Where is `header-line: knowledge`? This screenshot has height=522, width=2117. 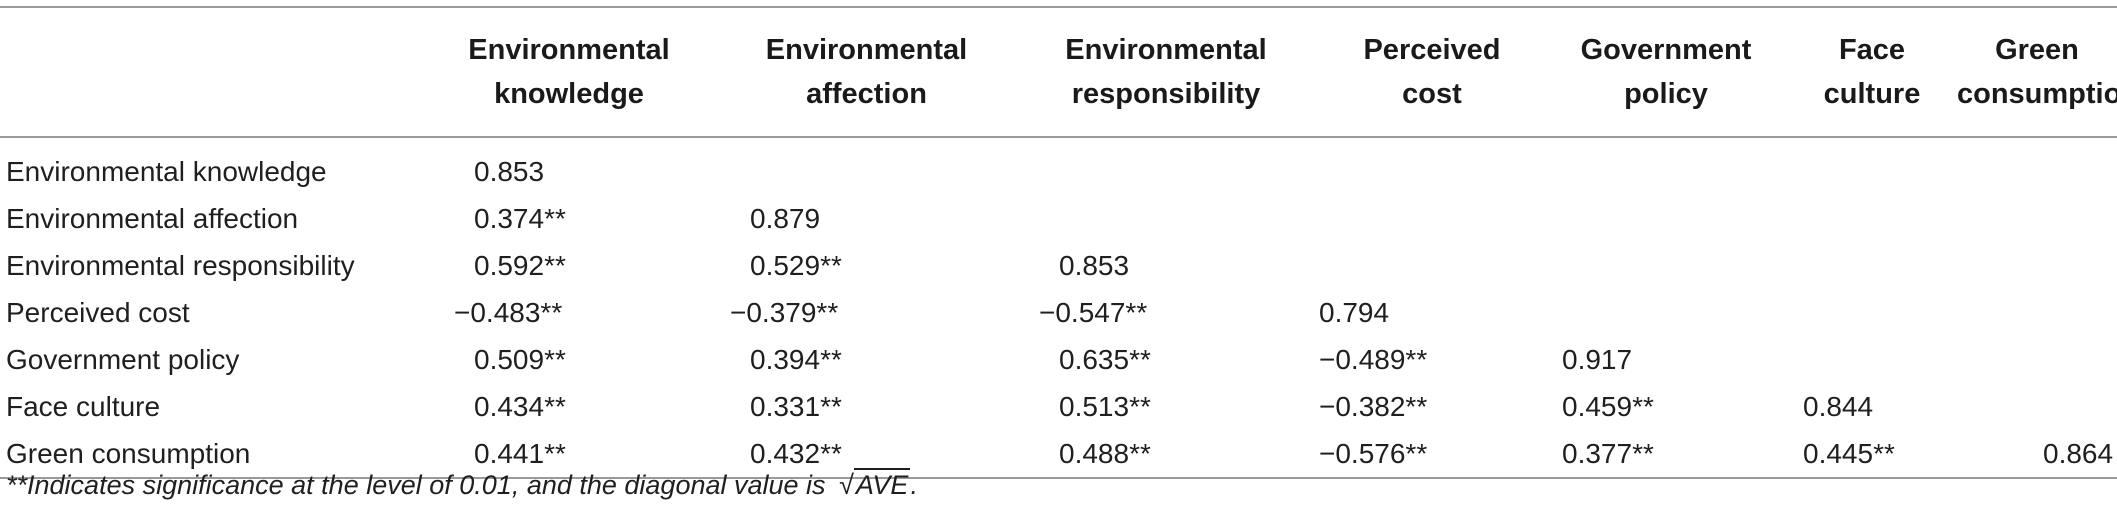 header-line: knowledge is located at coordinates (569, 94).